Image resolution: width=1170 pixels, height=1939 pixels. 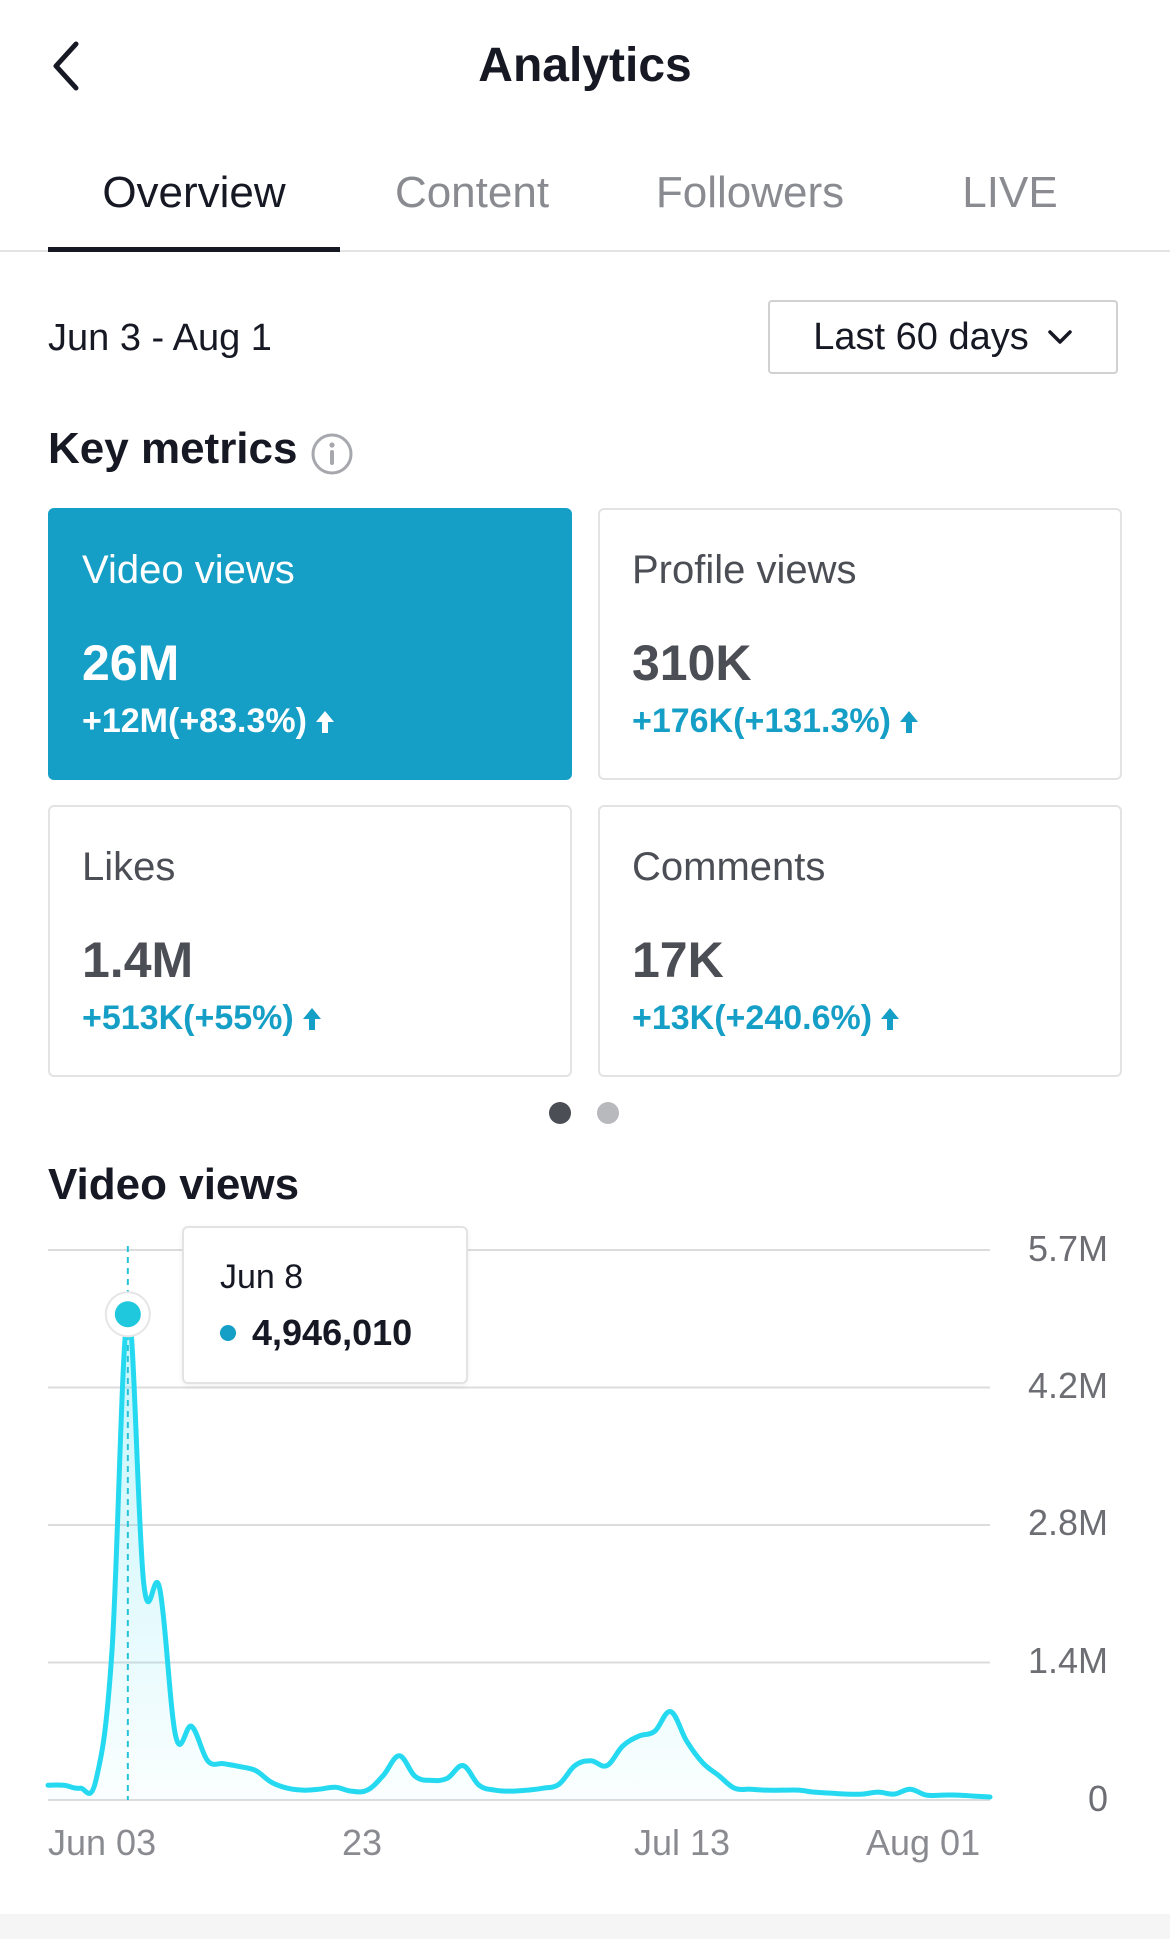 What do you see at coordinates (678, 960) in the screenshot?
I see `metric-value: 17K` at bounding box center [678, 960].